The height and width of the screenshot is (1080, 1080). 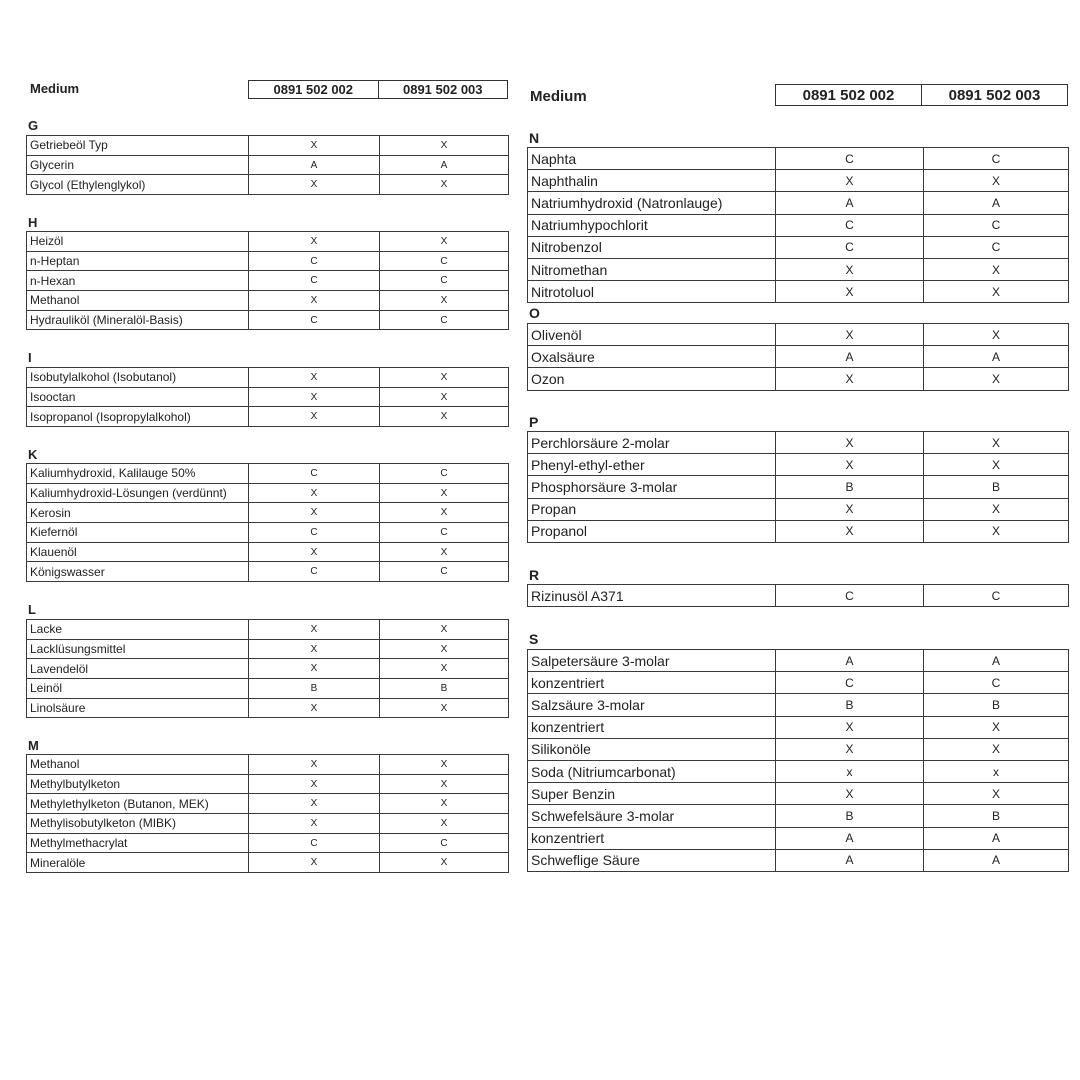 I want to click on medium-name: Naphthalin, so click(x=651, y=181).